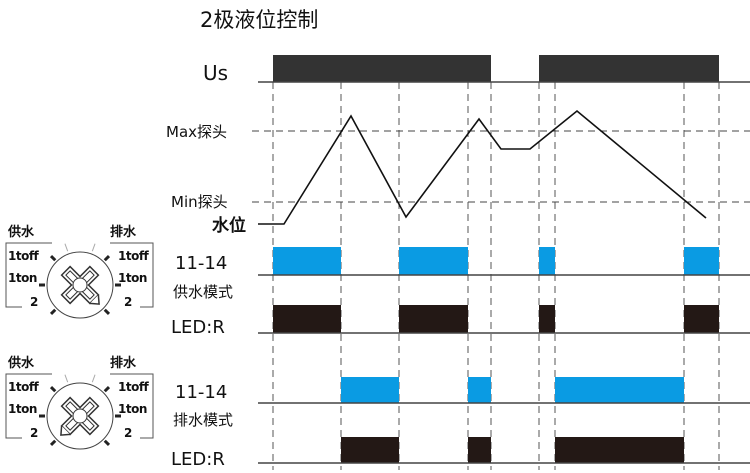 The image size is (750, 473). What do you see at coordinates (229, 225) in the screenshot?
I see `water-level-label: 水位` at bounding box center [229, 225].